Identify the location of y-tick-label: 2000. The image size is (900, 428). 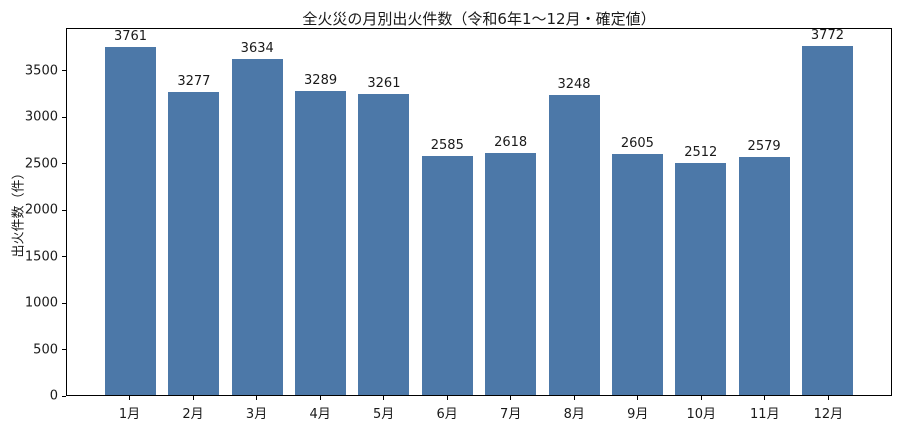
(41, 210).